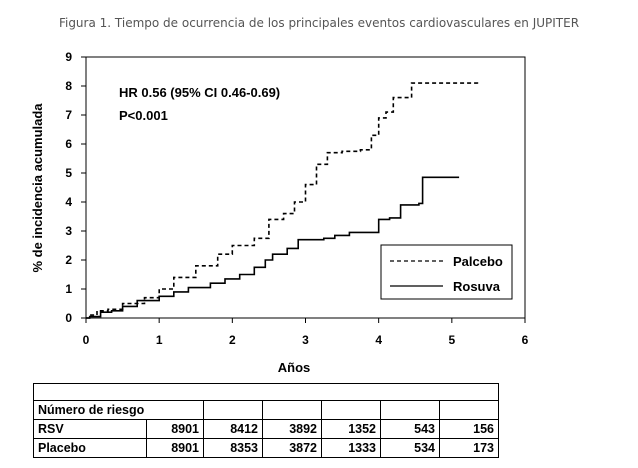 This screenshot has width=638, height=468. I want to click on legend: Palcebo Rosuva, so click(446, 272).